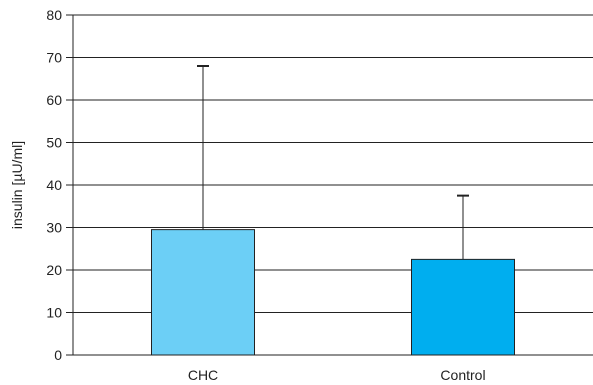  I want to click on y-tick-label: 50, so click(54, 143).